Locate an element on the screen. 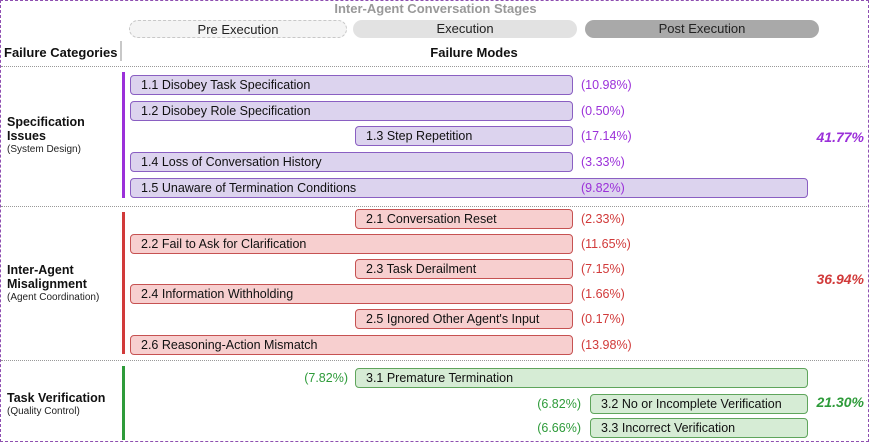 Image resolution: width=869 pixels, height=442 pixels. failure-mode-3-1: 3.1 Premature Termination is located at coordinates (581, 378).